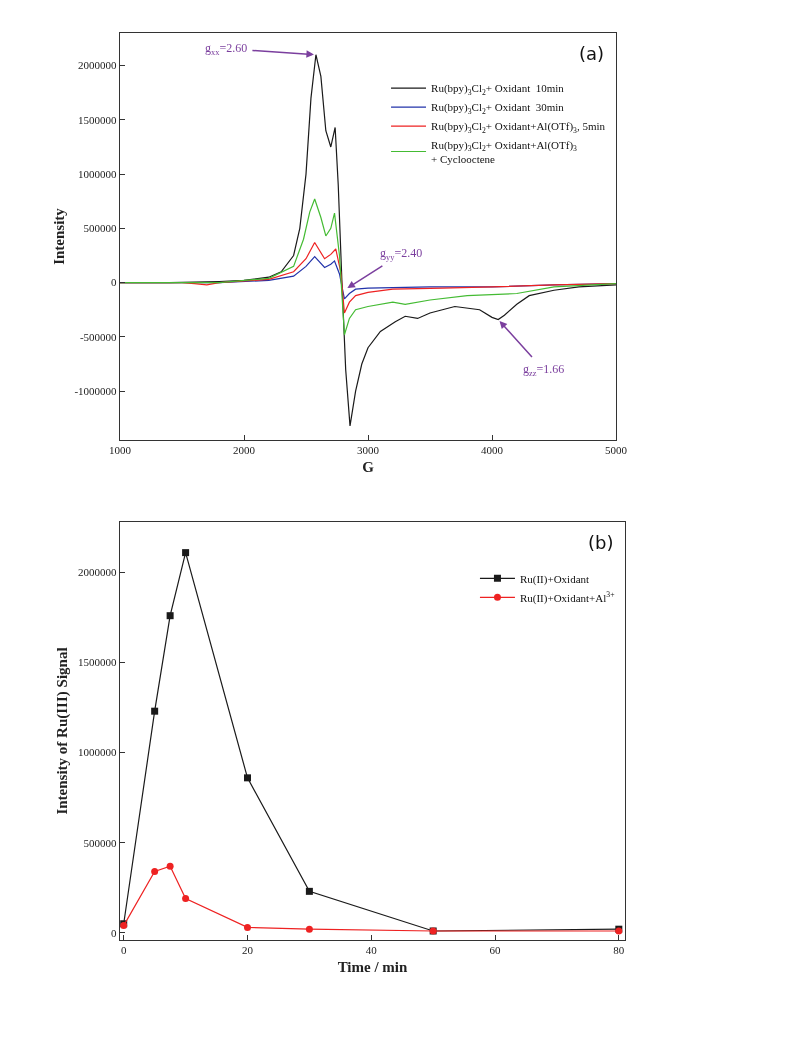 The width and height of the screenshot is (793, 1039). Describe the element at coordinates (498, 89) in the screenshot. I see `legend-label: Ru(bpy)$_{3}$Cl$_{2}$+ Oxidant 10min` at that location.